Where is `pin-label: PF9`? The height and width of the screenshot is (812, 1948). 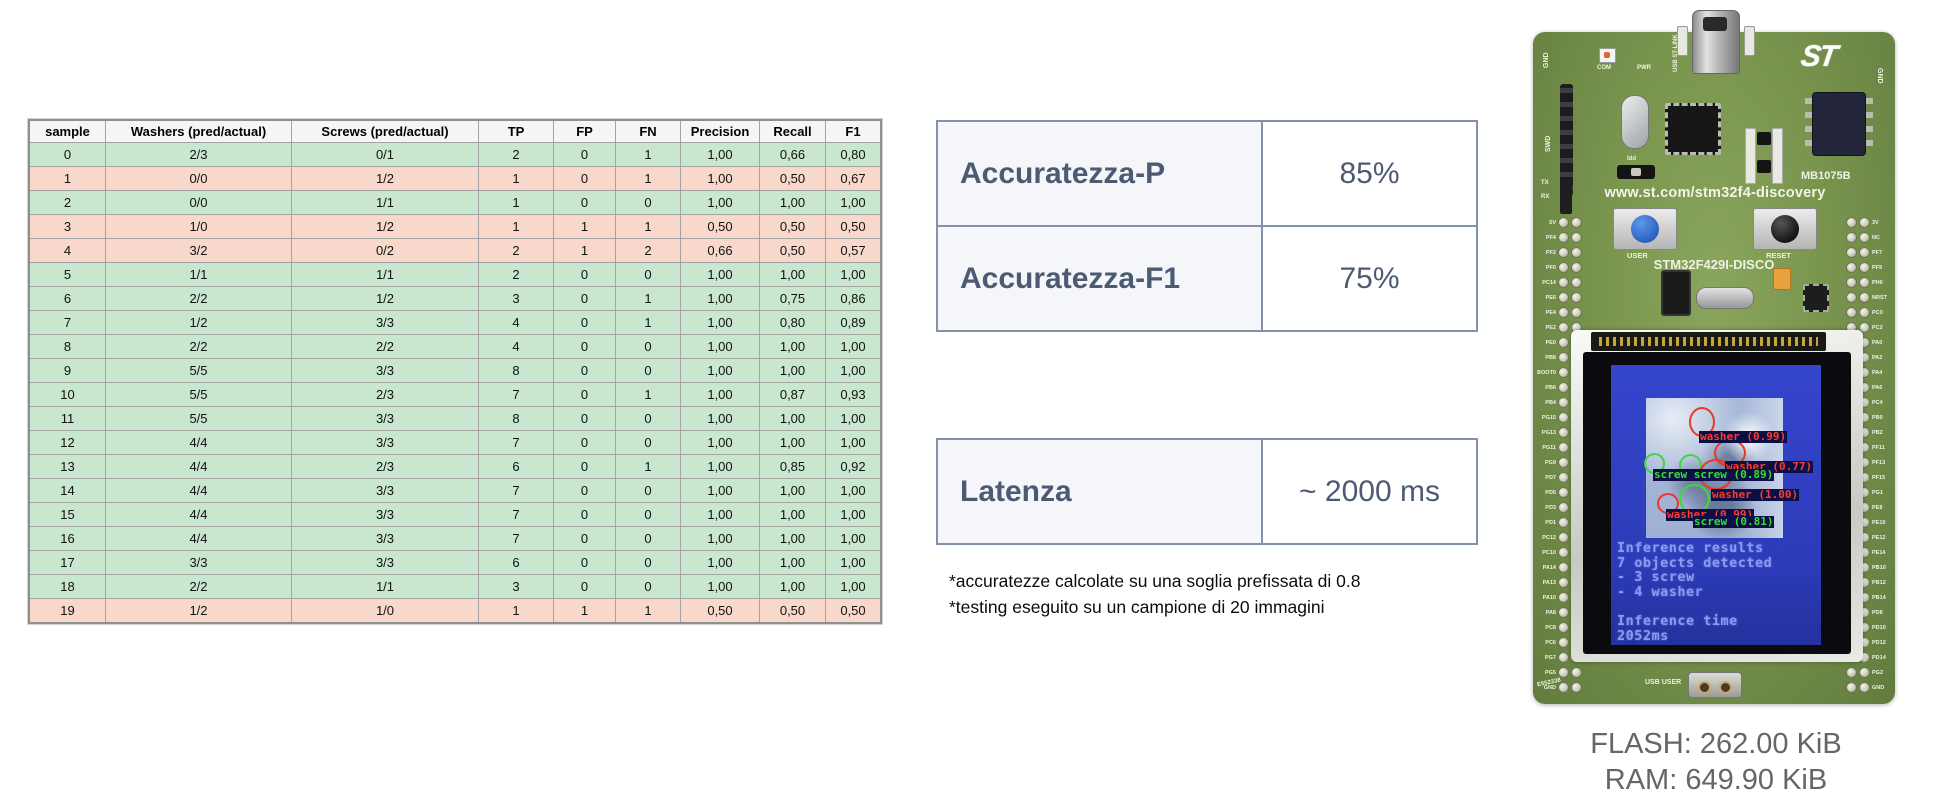 pin-label: PF9 is located at coordinates (1877, 267).